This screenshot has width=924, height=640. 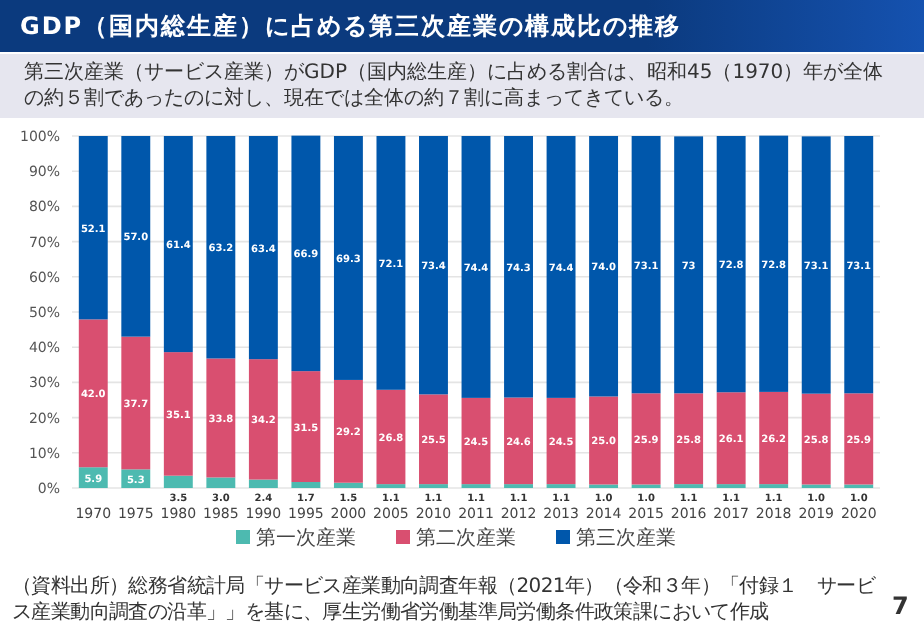 I want to click on text: 7, so click(x=900, y=606).